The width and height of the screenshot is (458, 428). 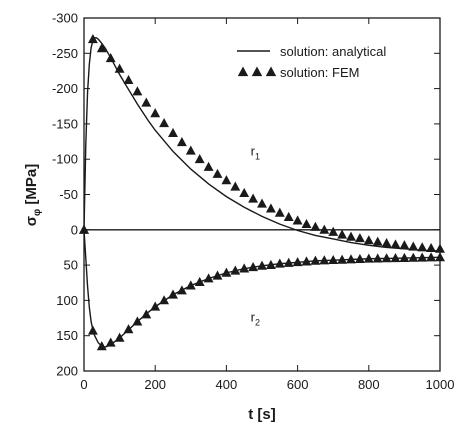 I want to click on curve-label-r1: r1, so click(x=255, y=153).